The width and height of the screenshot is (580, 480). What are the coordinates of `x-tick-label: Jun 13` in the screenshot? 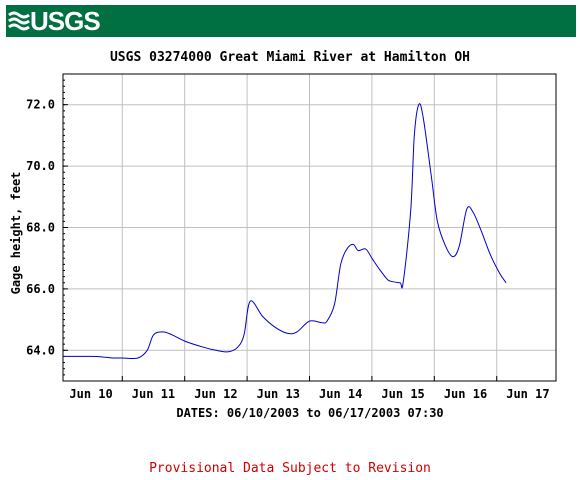 It's located at (278, 394).